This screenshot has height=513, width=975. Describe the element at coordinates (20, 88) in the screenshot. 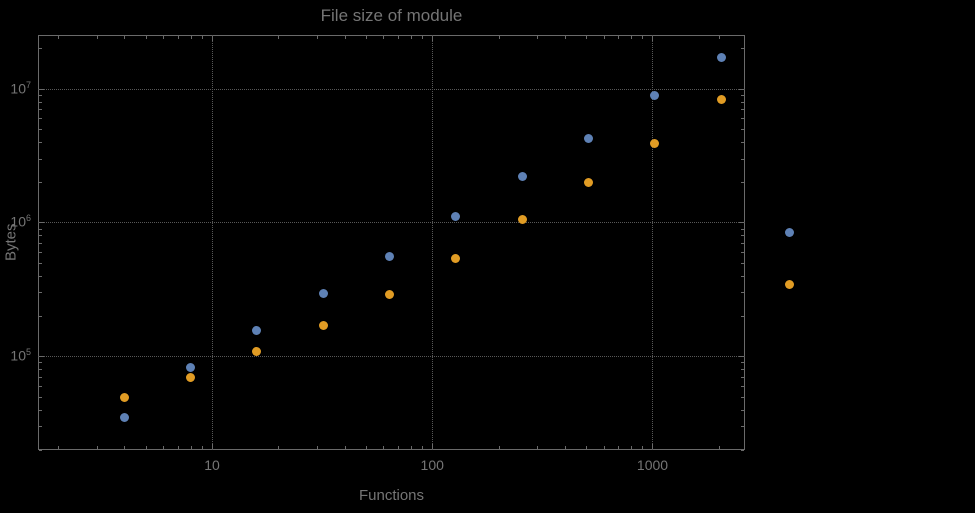

I see `y-tick-label: 10⁷` at that location.